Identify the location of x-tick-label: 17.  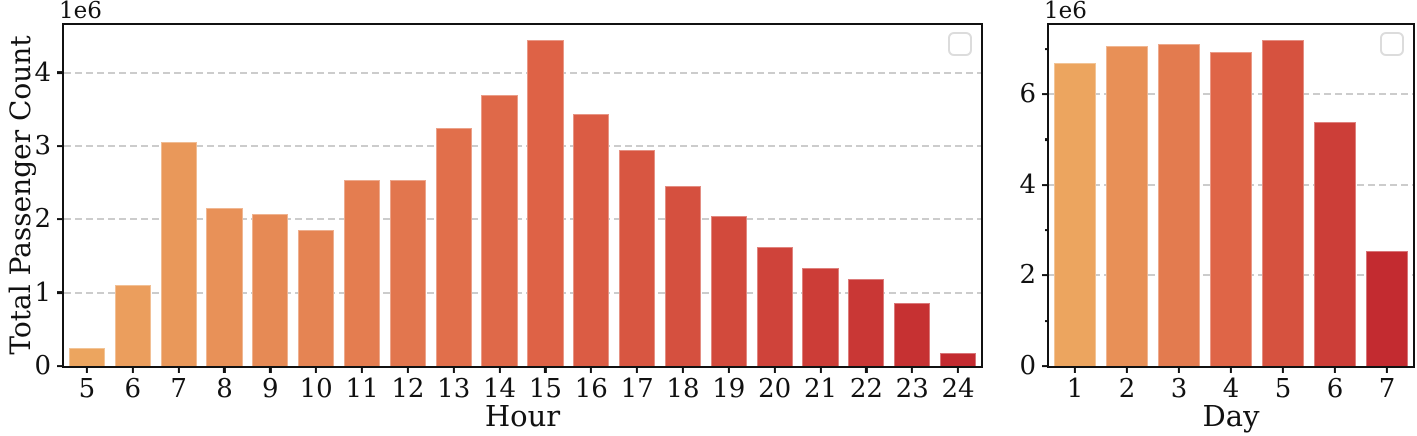
(637, 389).